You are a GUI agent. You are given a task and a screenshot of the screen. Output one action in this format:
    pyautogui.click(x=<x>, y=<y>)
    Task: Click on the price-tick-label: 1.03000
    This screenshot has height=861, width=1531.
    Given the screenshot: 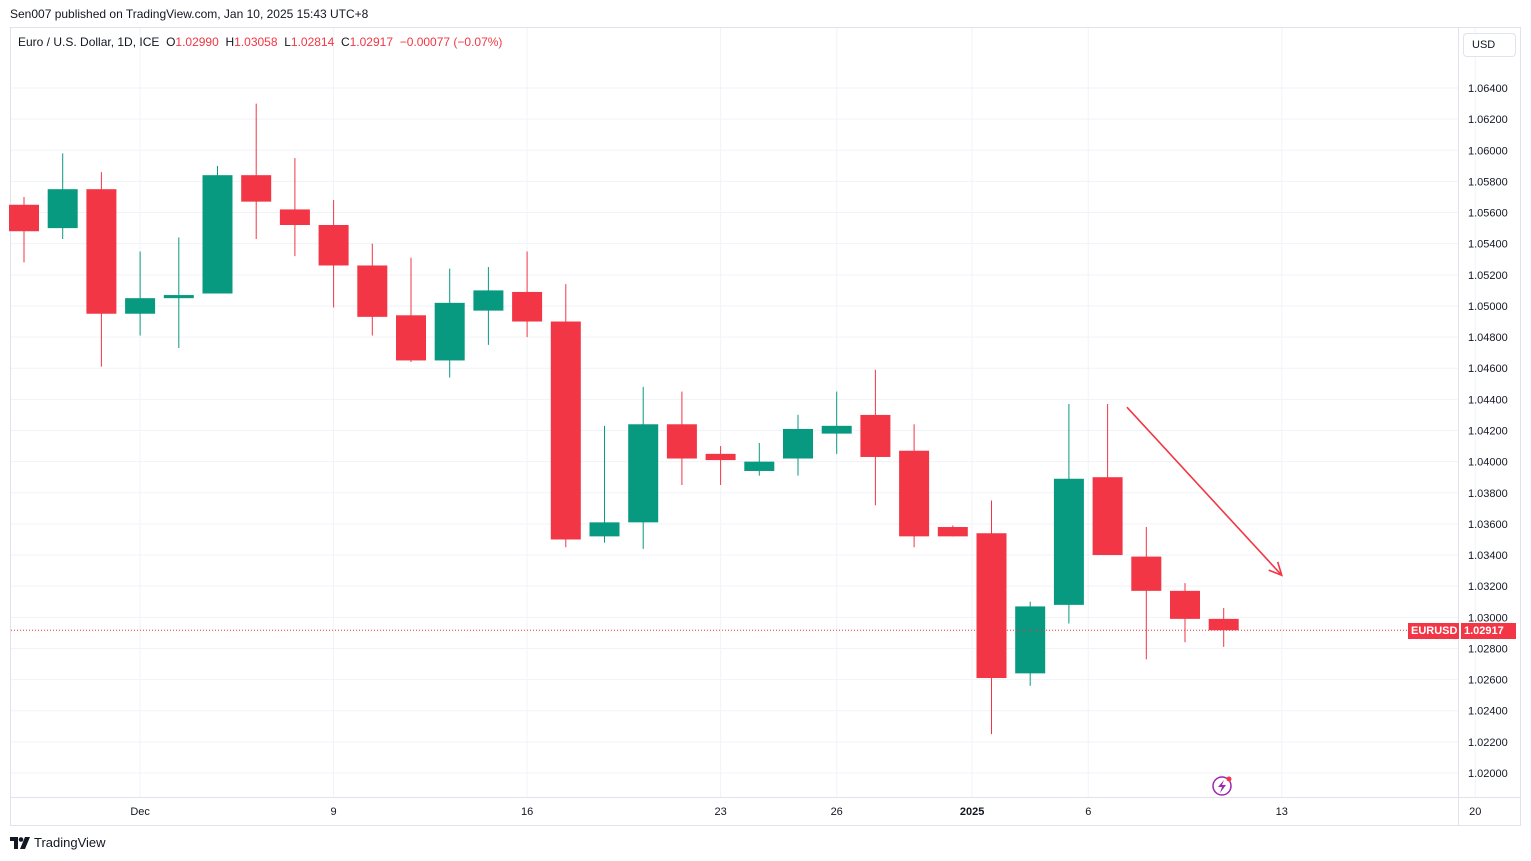 What is the action you would take?
    pyautogui.click(x=1488, y=618)
    